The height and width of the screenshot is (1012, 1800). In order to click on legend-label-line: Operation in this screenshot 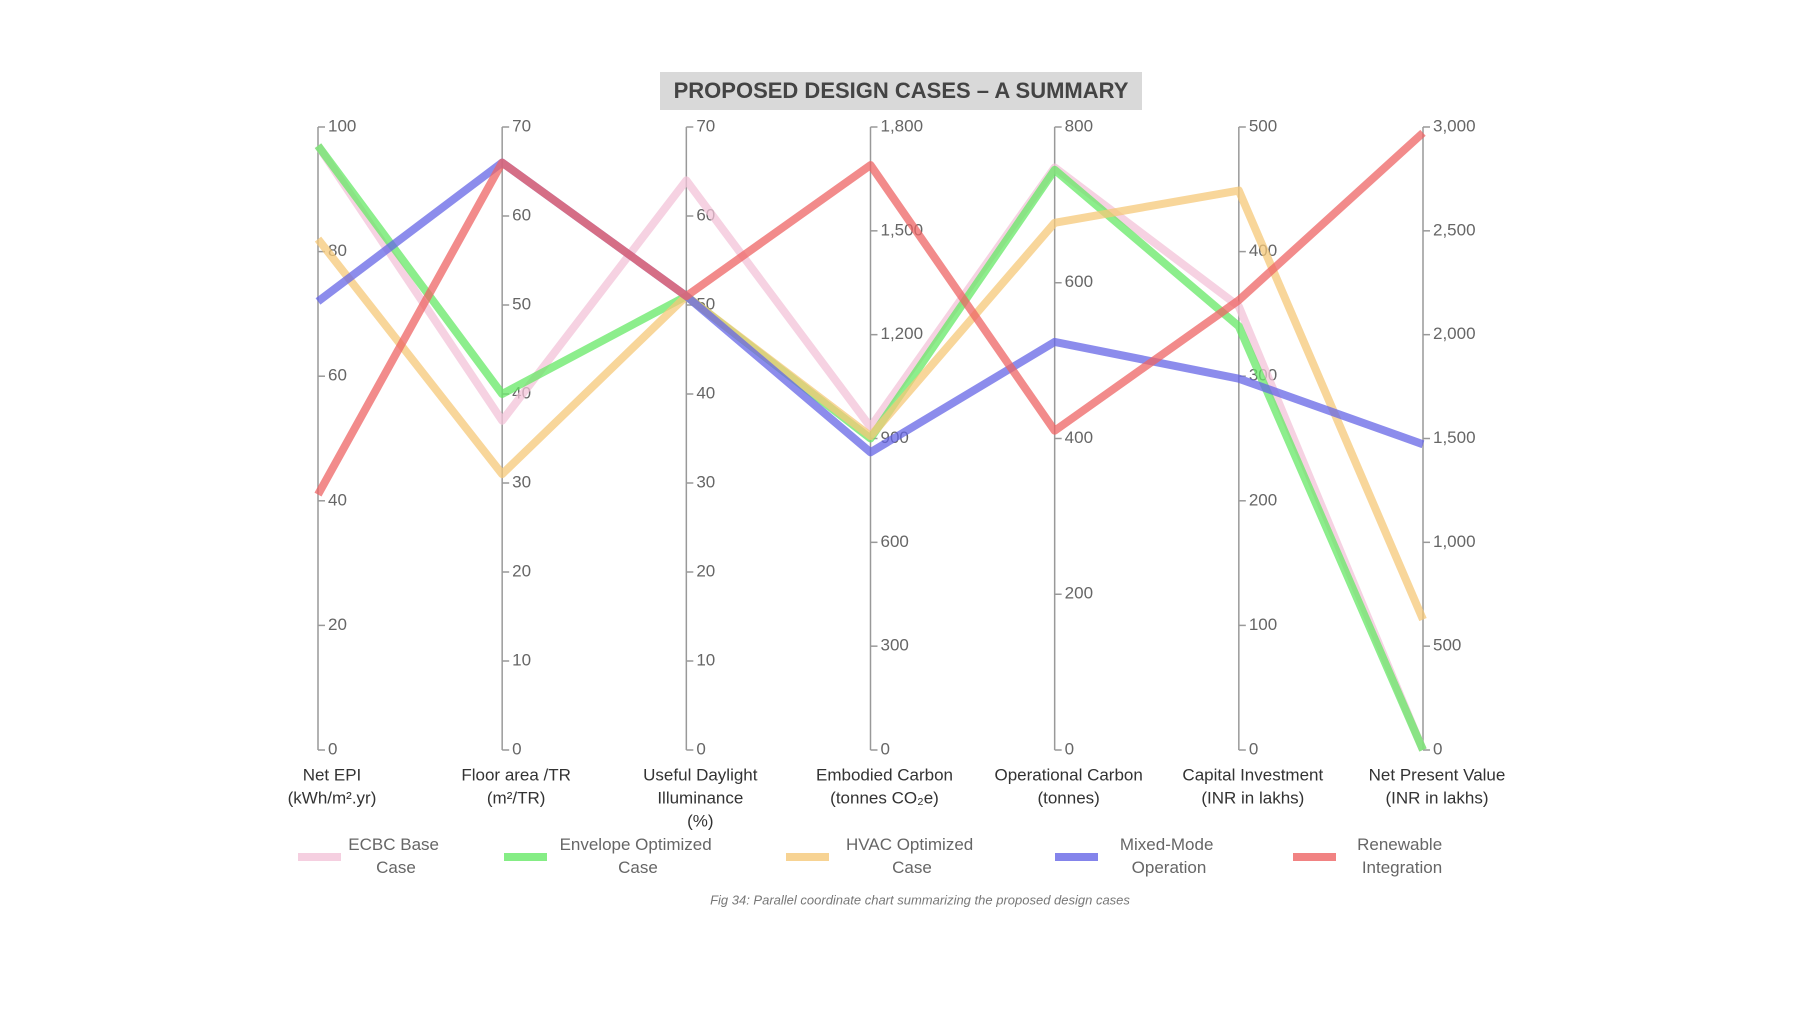, I will do `click(1169, 867)`.